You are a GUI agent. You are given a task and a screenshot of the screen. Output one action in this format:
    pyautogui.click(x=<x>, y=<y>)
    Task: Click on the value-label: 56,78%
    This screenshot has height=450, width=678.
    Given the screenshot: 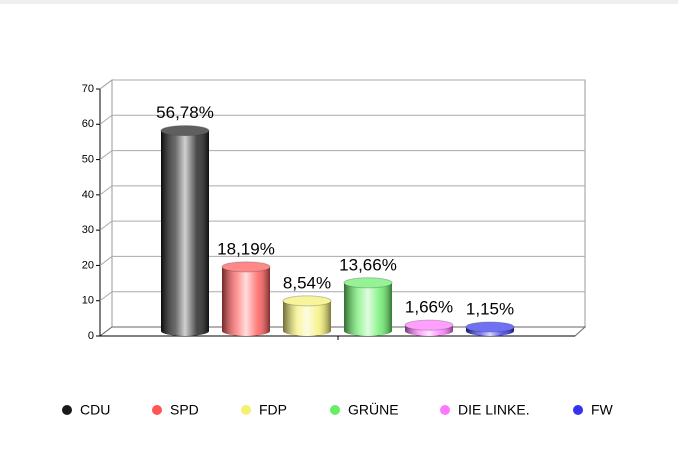 What is the action you would take?
    pyautogui.click(x=185, y=112)
    